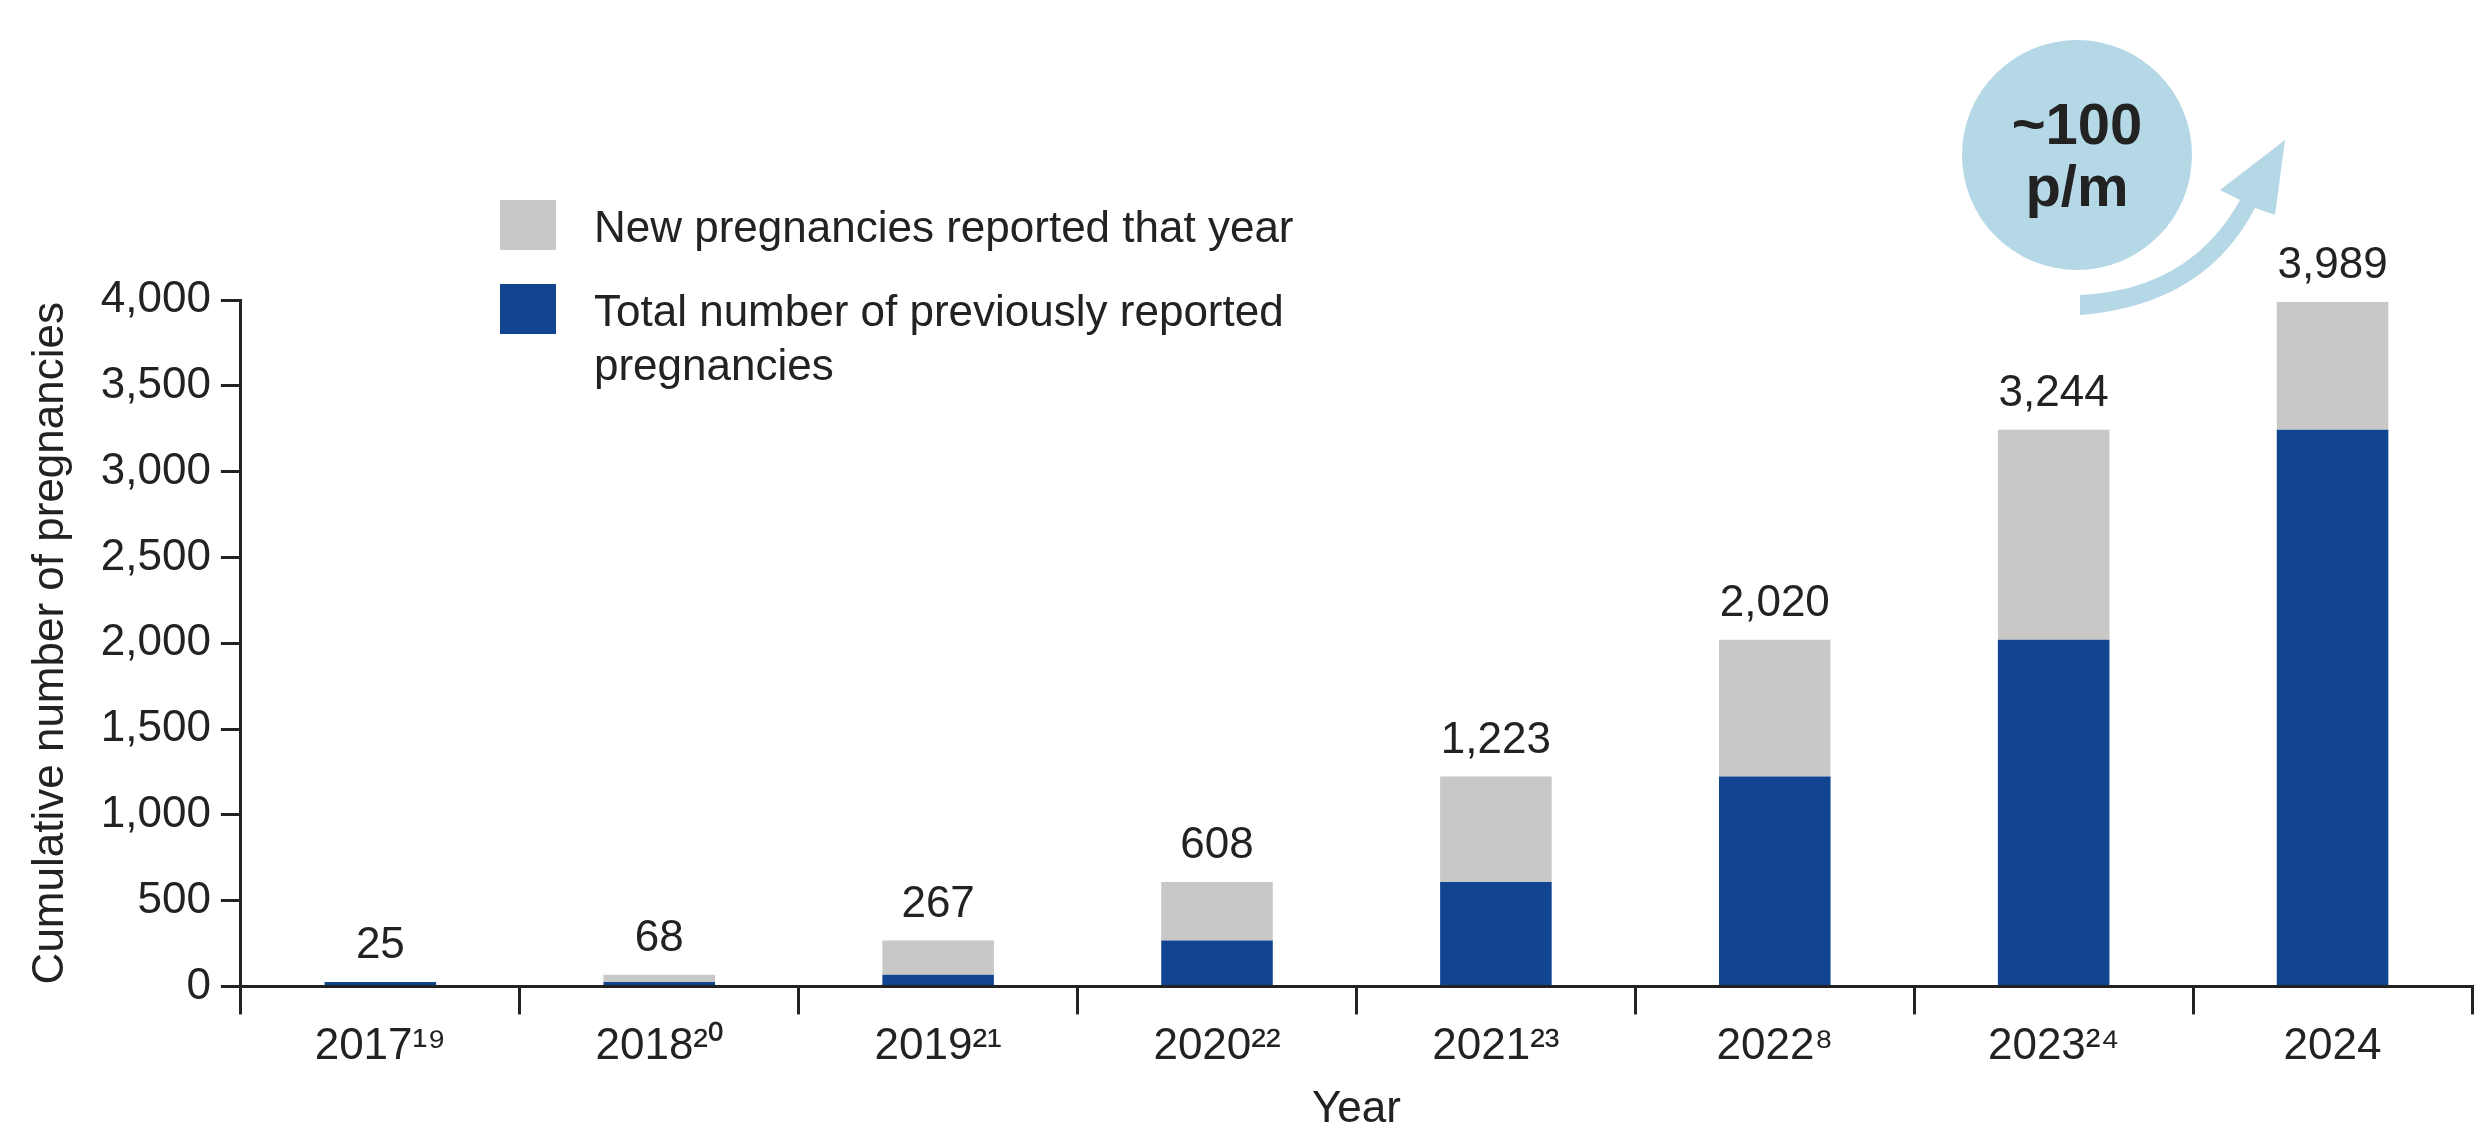 Image resolution: width=2476 pixels, height=1136 pixels. Describe the element at coordinates (939, 338) in the screenshot. I see `legend-label: Total number of previously reported pregnancies` at that location.